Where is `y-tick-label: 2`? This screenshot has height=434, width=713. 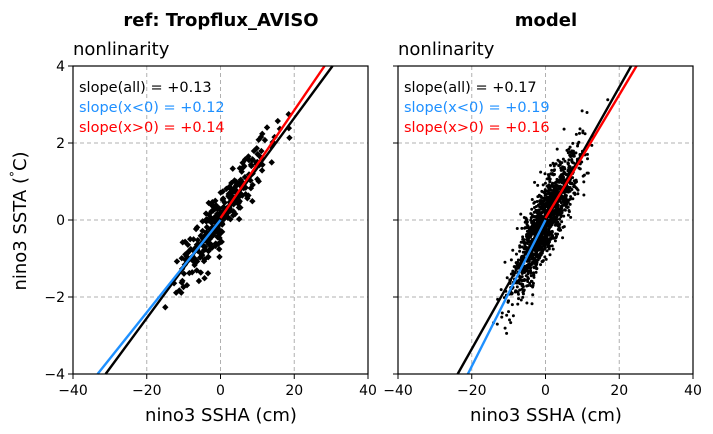 y-tick-label: 2 is located at coordinates (60, 144).